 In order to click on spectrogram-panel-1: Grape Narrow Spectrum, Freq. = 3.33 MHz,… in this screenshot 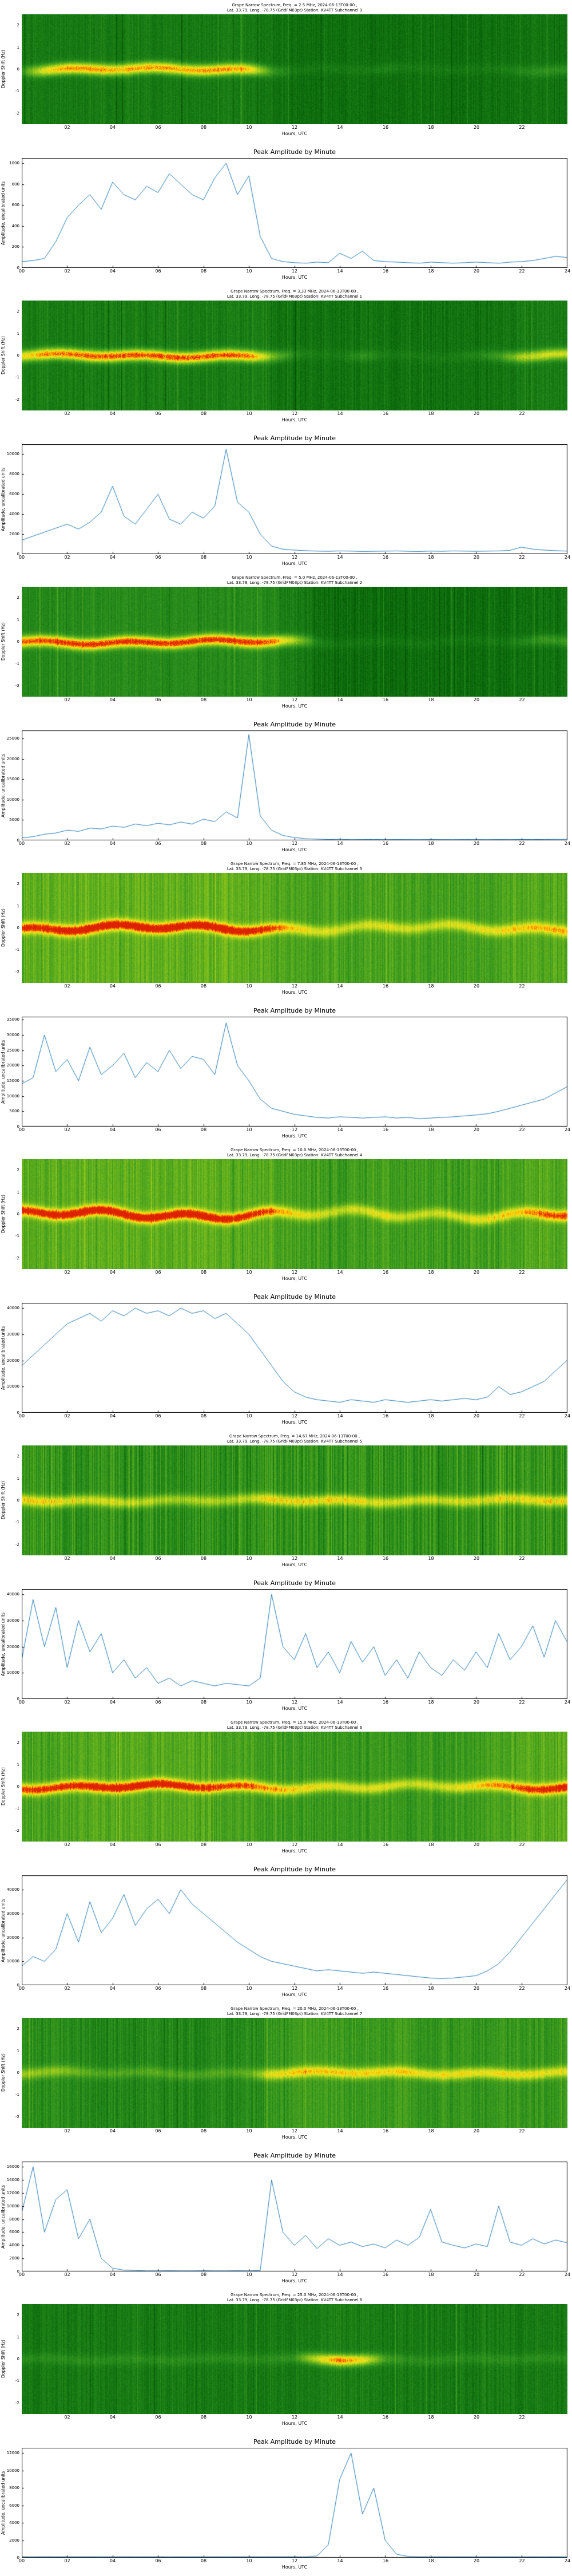, I will do `click(286, 357)`.